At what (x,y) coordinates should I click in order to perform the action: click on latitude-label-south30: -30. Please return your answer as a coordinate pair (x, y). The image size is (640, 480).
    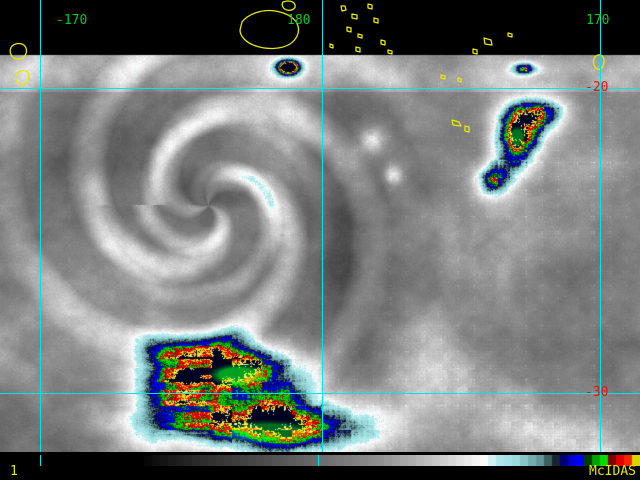
    Looking at the image, I should click on (597, 392).